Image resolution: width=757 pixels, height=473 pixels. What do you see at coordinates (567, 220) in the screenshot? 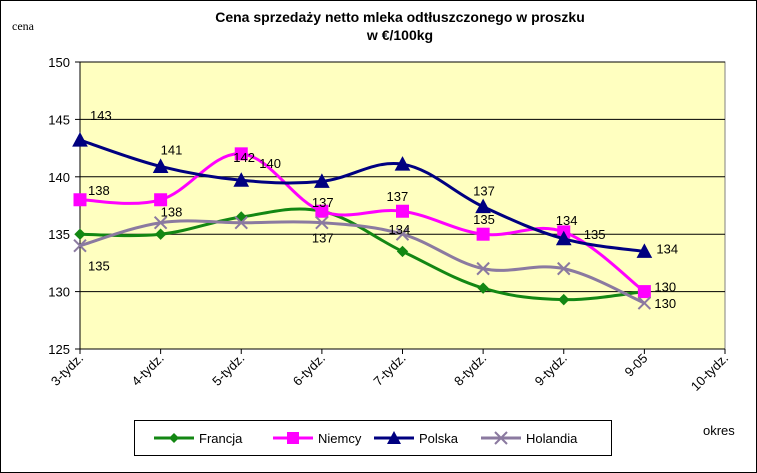
I see `data-label-niemcy: 134` at bounding box center [567, 220].